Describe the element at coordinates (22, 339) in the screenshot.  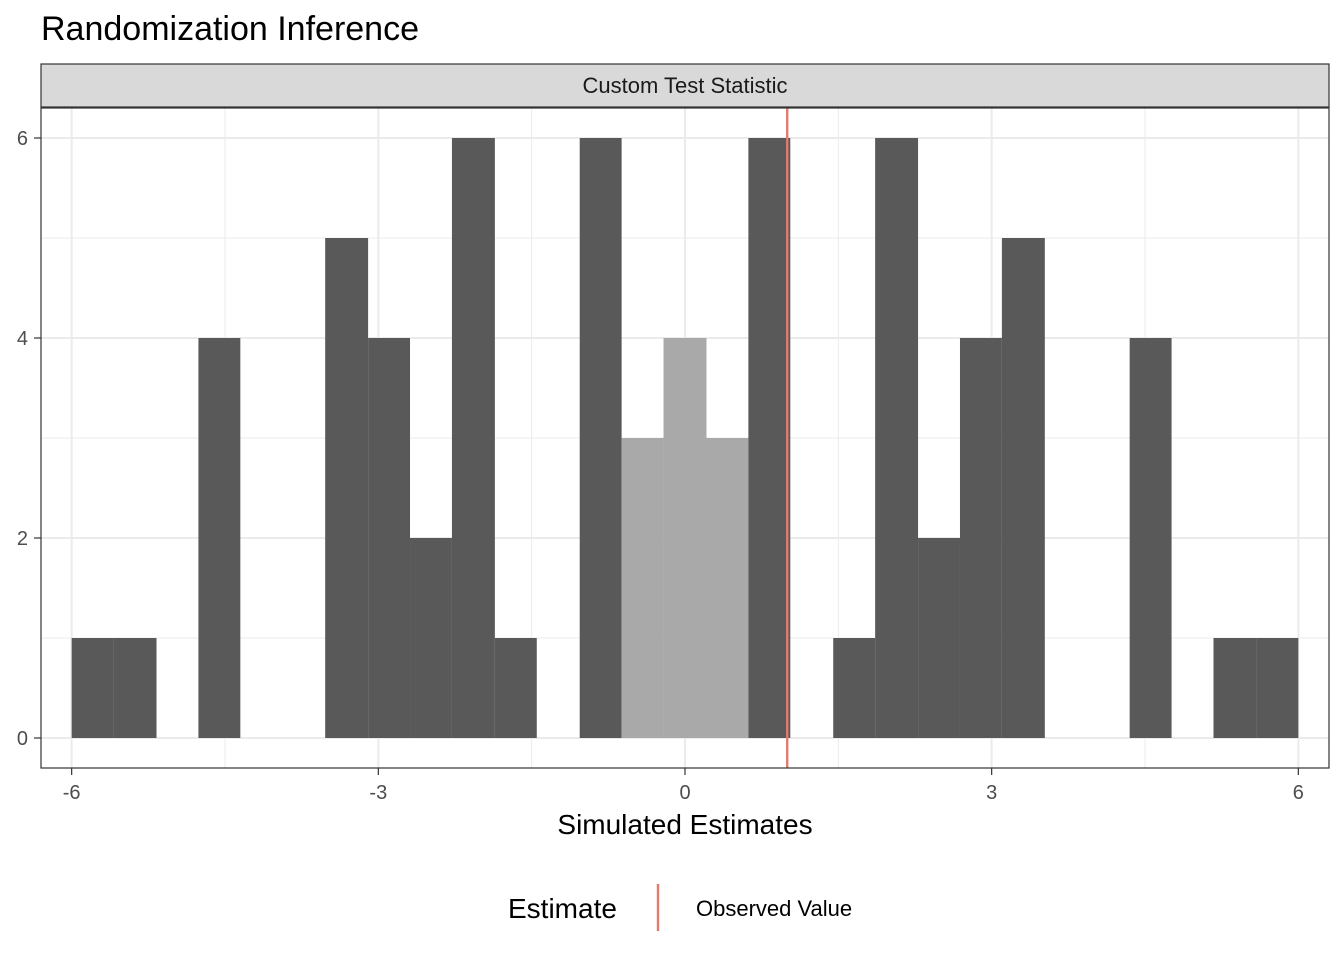
I see `y-tick-label: 4` at that location.